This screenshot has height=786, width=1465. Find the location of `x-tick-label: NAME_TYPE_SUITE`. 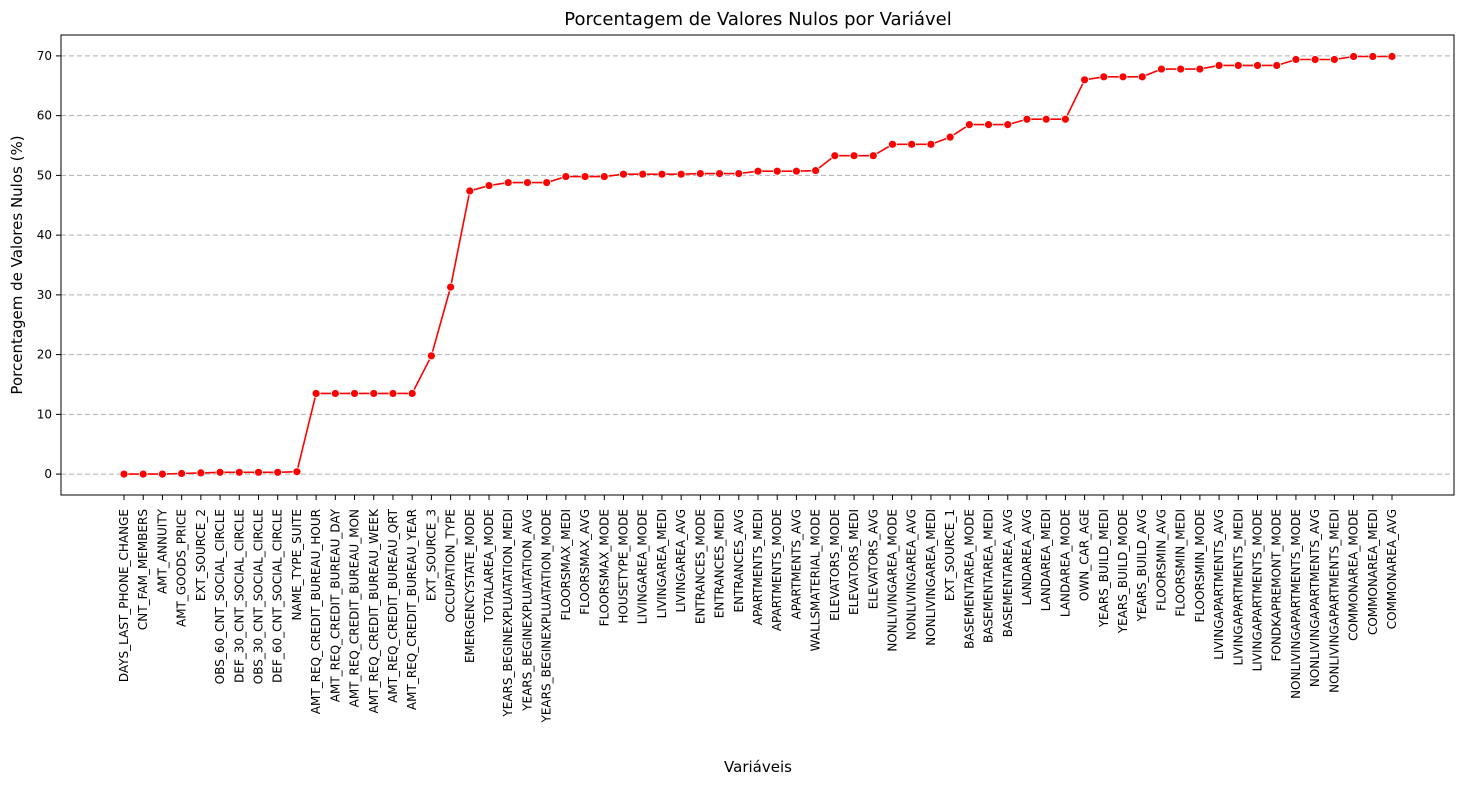

x-tick-label: NAME_TYPE_SUITE is located at coordinates (297, 564).